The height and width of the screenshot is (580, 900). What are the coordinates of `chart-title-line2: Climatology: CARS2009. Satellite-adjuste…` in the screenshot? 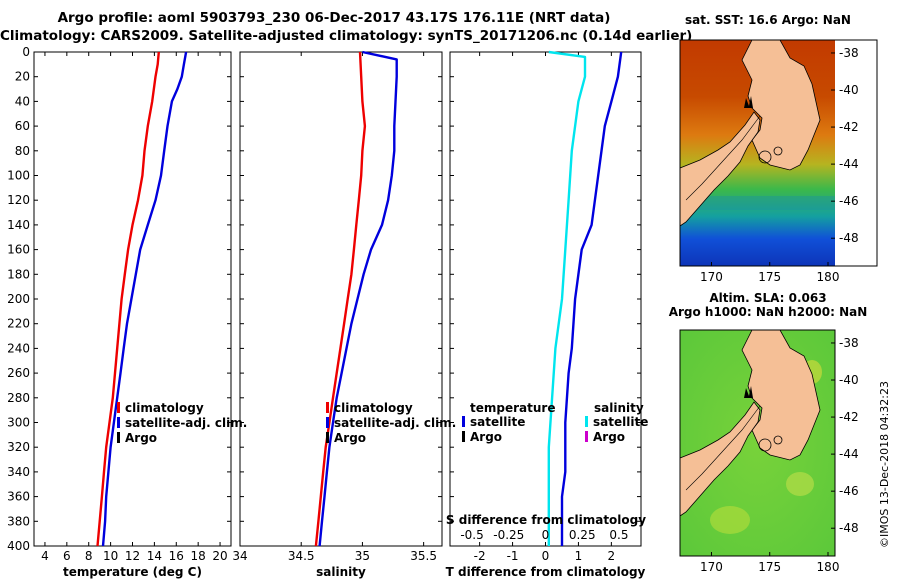 It's located at (346, 36).